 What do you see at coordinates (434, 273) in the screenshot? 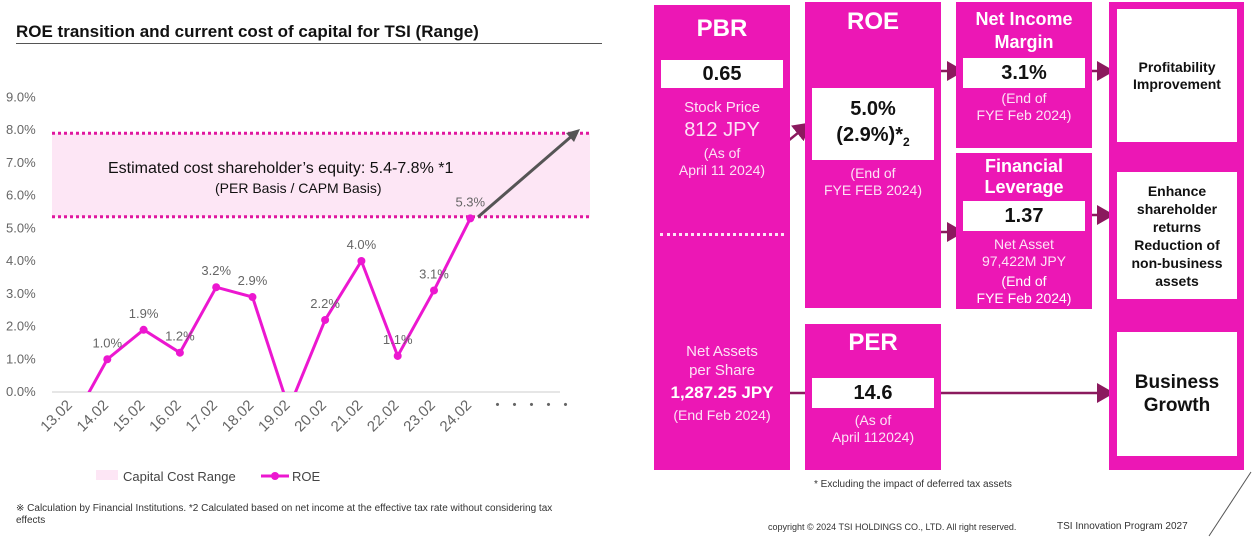
I see `roe-data-label: 3.1%` at bounding box center [434, 273].